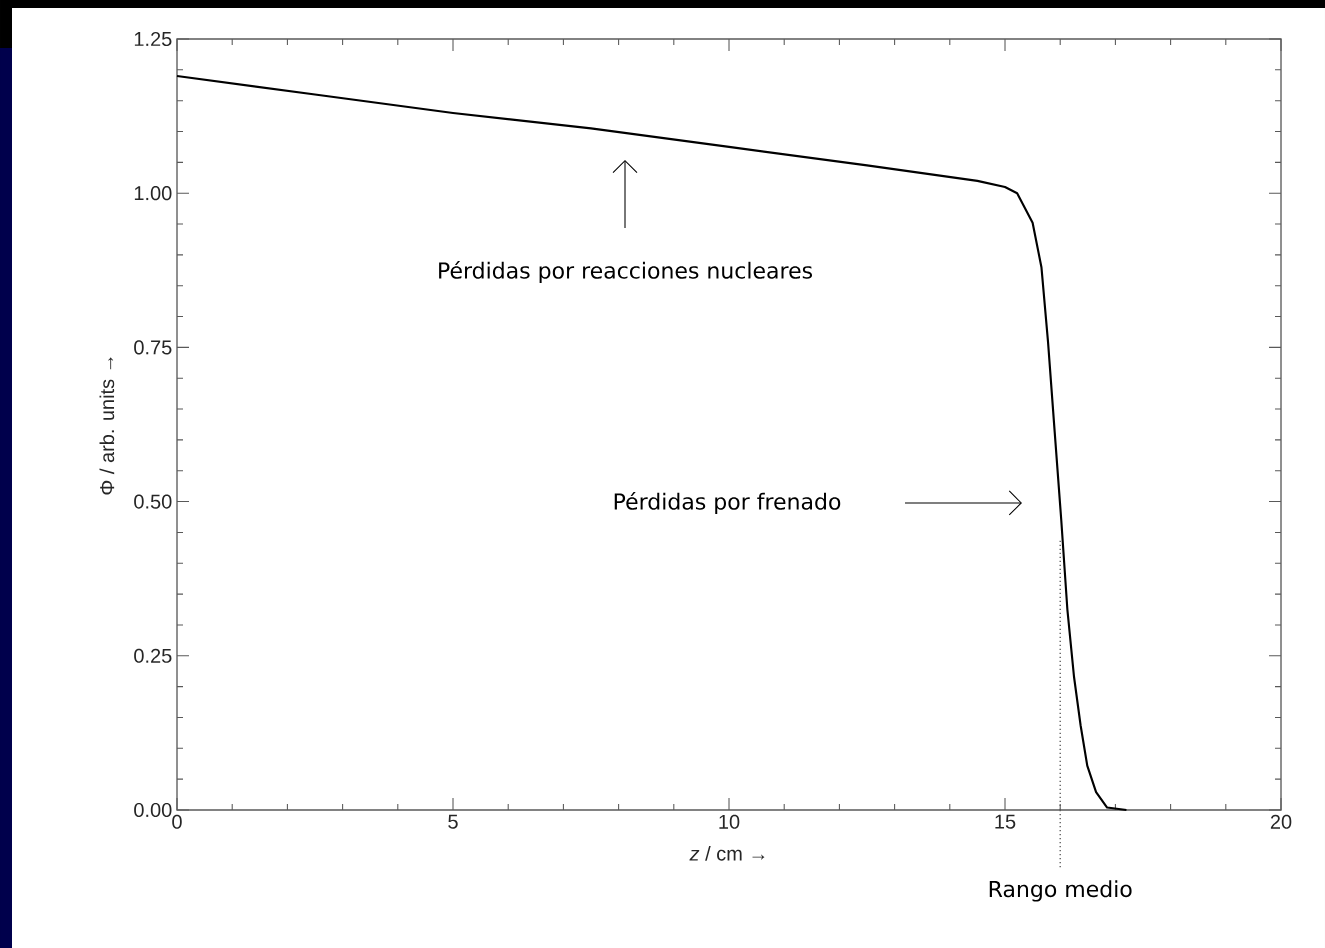 The width and height of the screenshot is (1325, 948). Describe the element at coordinates (177, 821) in the screenshot. I see `x-tick-label: 0` at that location.